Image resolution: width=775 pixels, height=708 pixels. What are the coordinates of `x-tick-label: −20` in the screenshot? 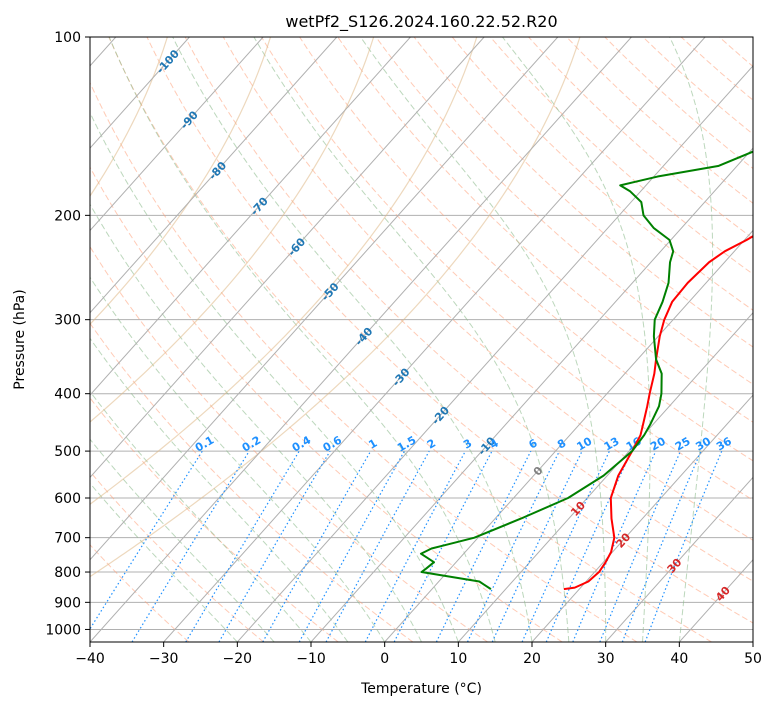 It's located at (238, 659).